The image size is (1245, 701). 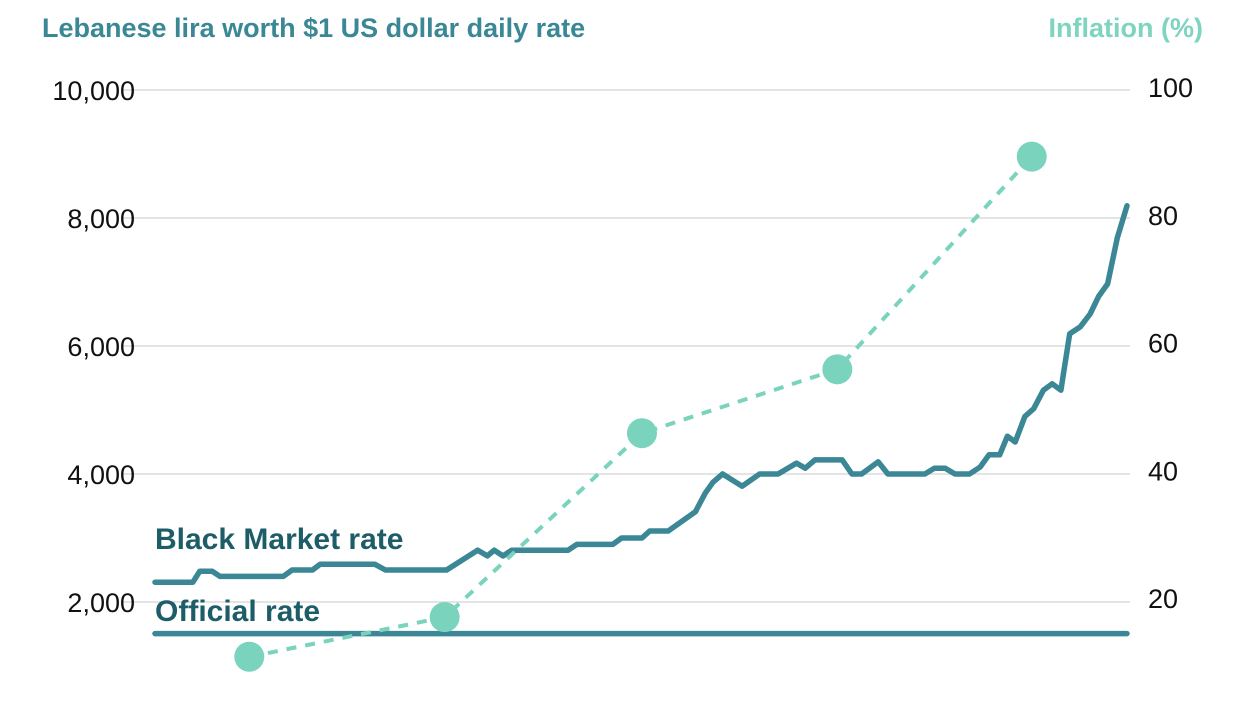 I want to click on official-rate-label: Official rate, so click(x=237, y=611).